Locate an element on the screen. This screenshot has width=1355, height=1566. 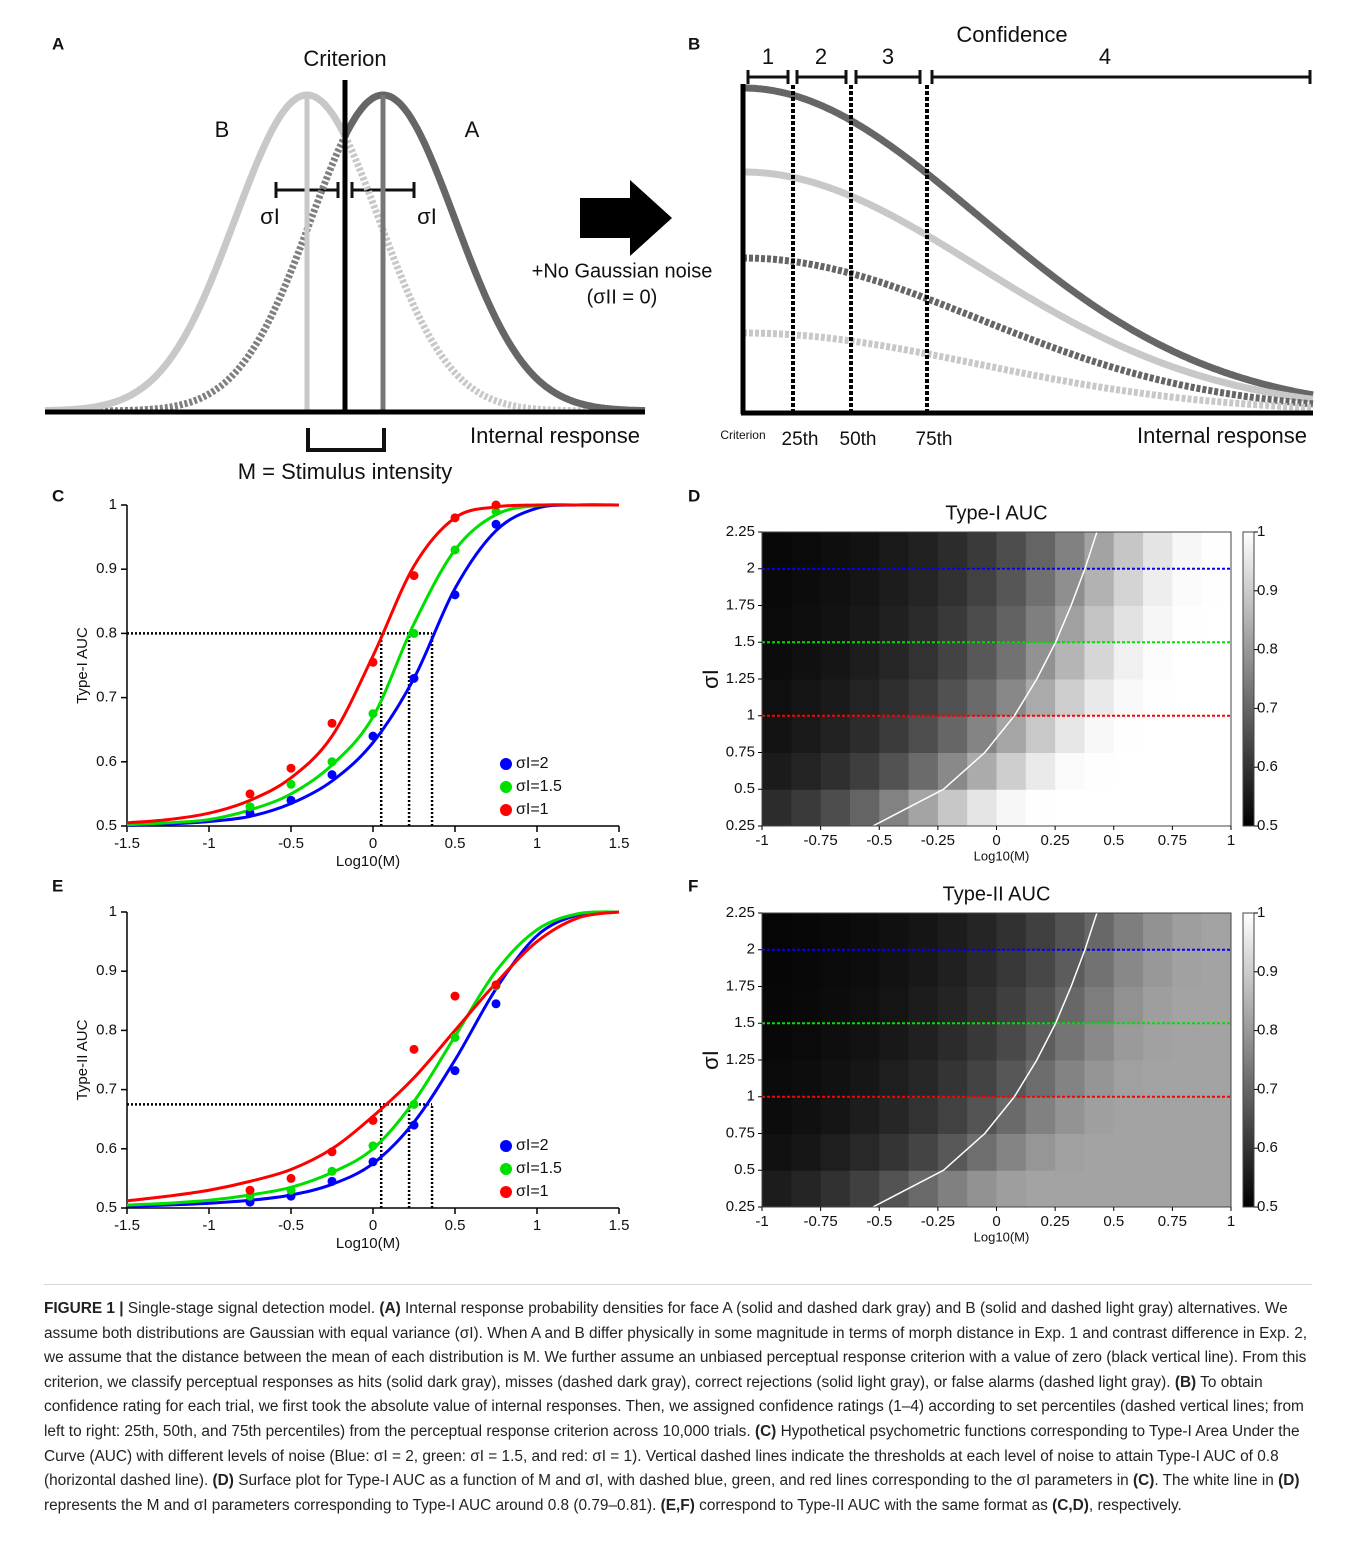
colorbar-tick-label: 0.5 is located at coordinates (1267, 825).